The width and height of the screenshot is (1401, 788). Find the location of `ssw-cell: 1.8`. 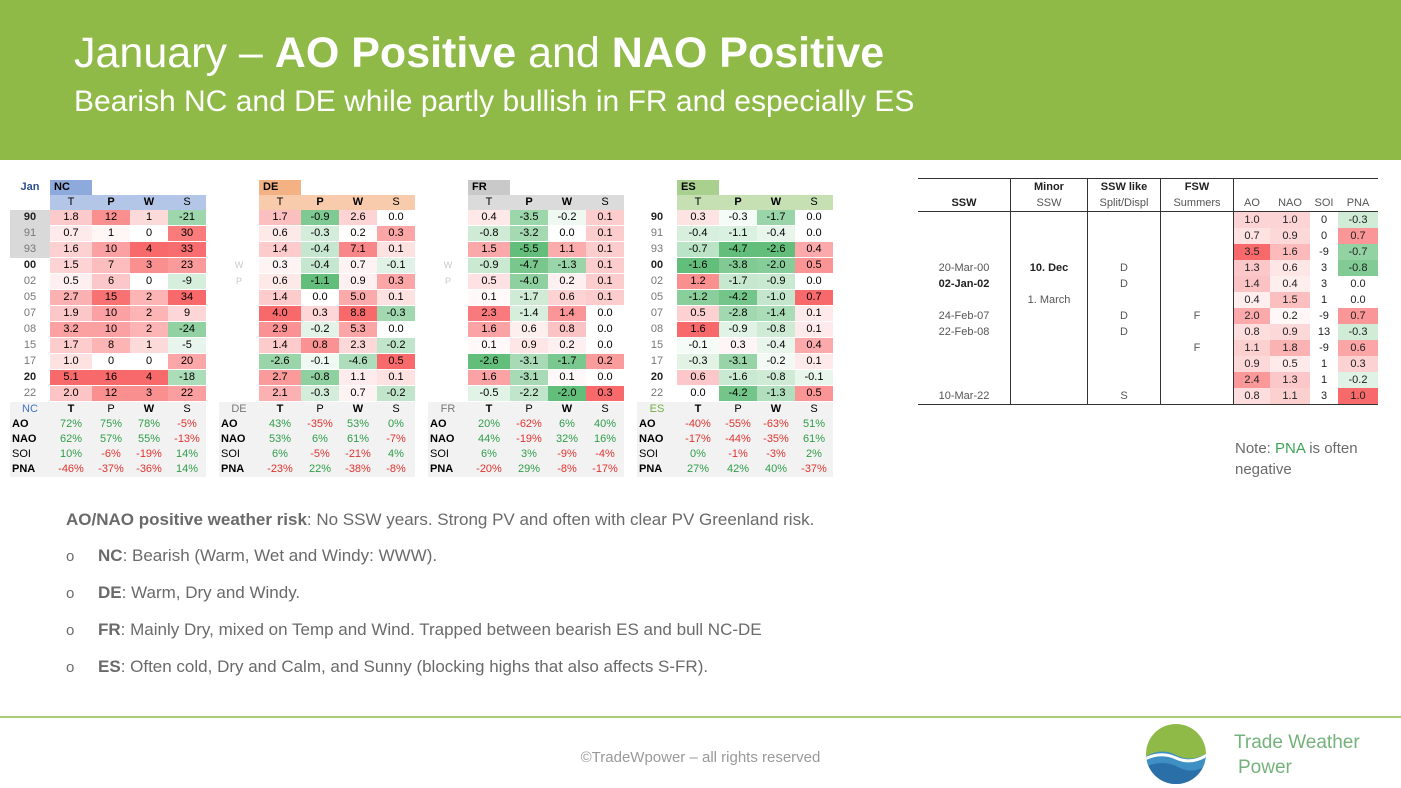

ssw-cell: 1.8 is located at coordinates (1290, 348).